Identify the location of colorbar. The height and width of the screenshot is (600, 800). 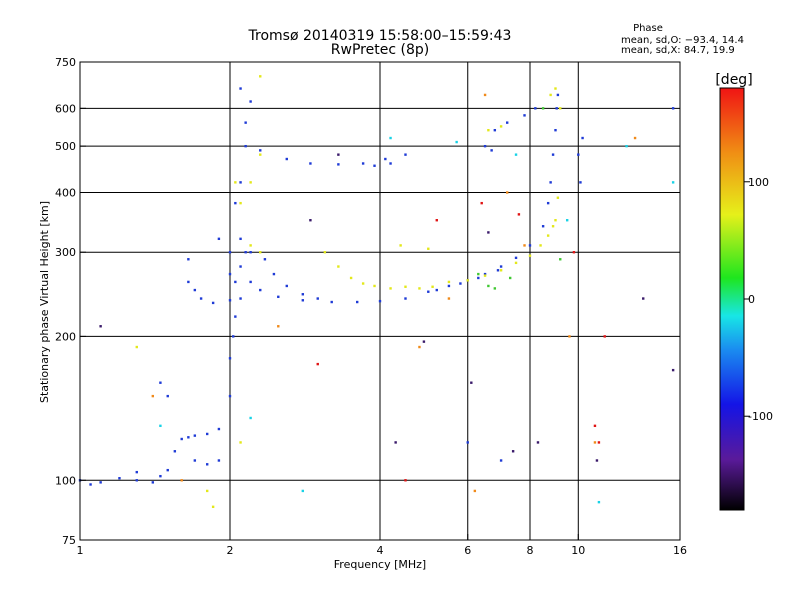
(732, 299).